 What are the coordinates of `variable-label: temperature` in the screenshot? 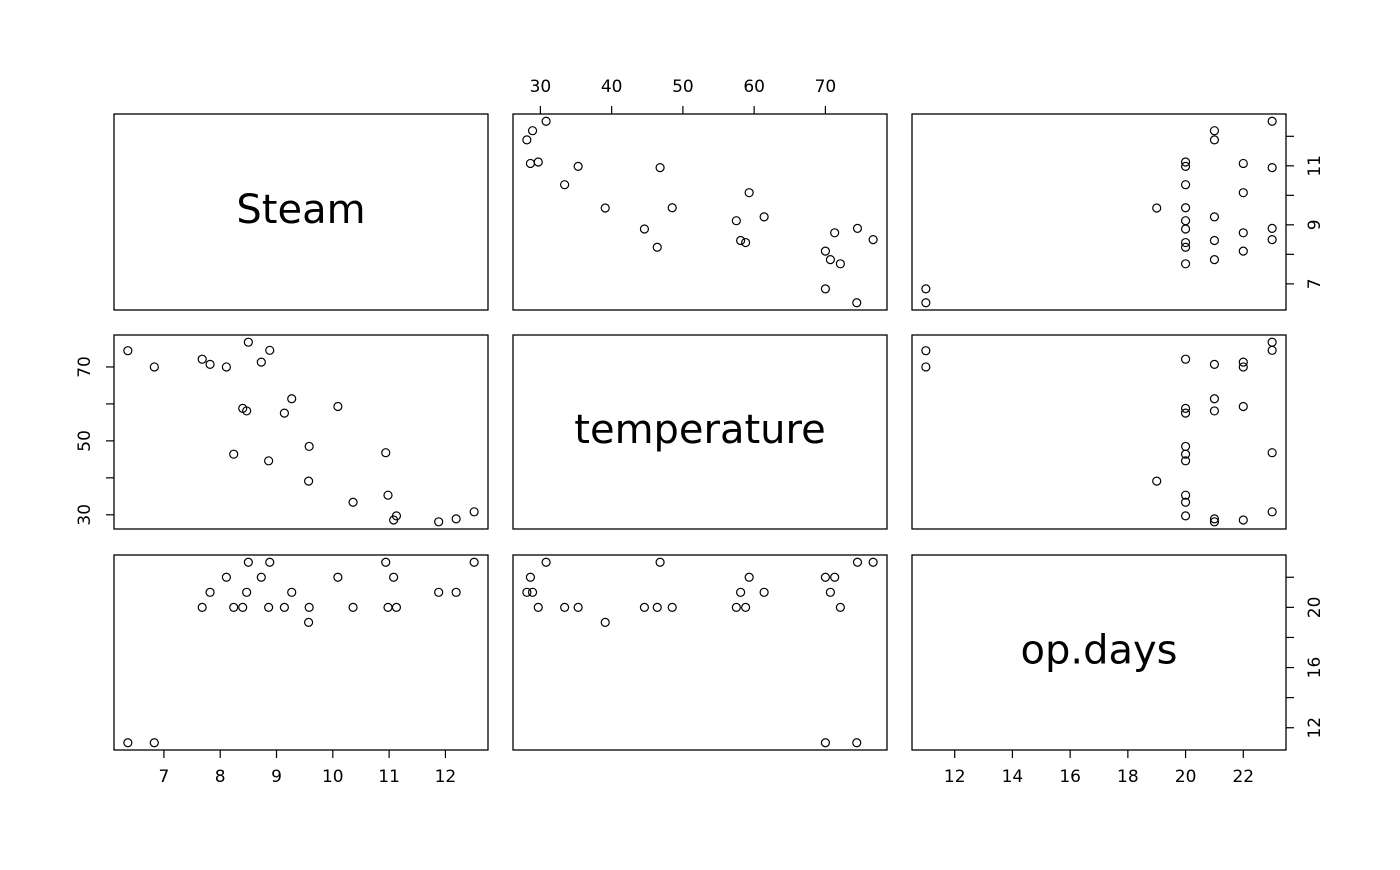 It's located at (699, 430).